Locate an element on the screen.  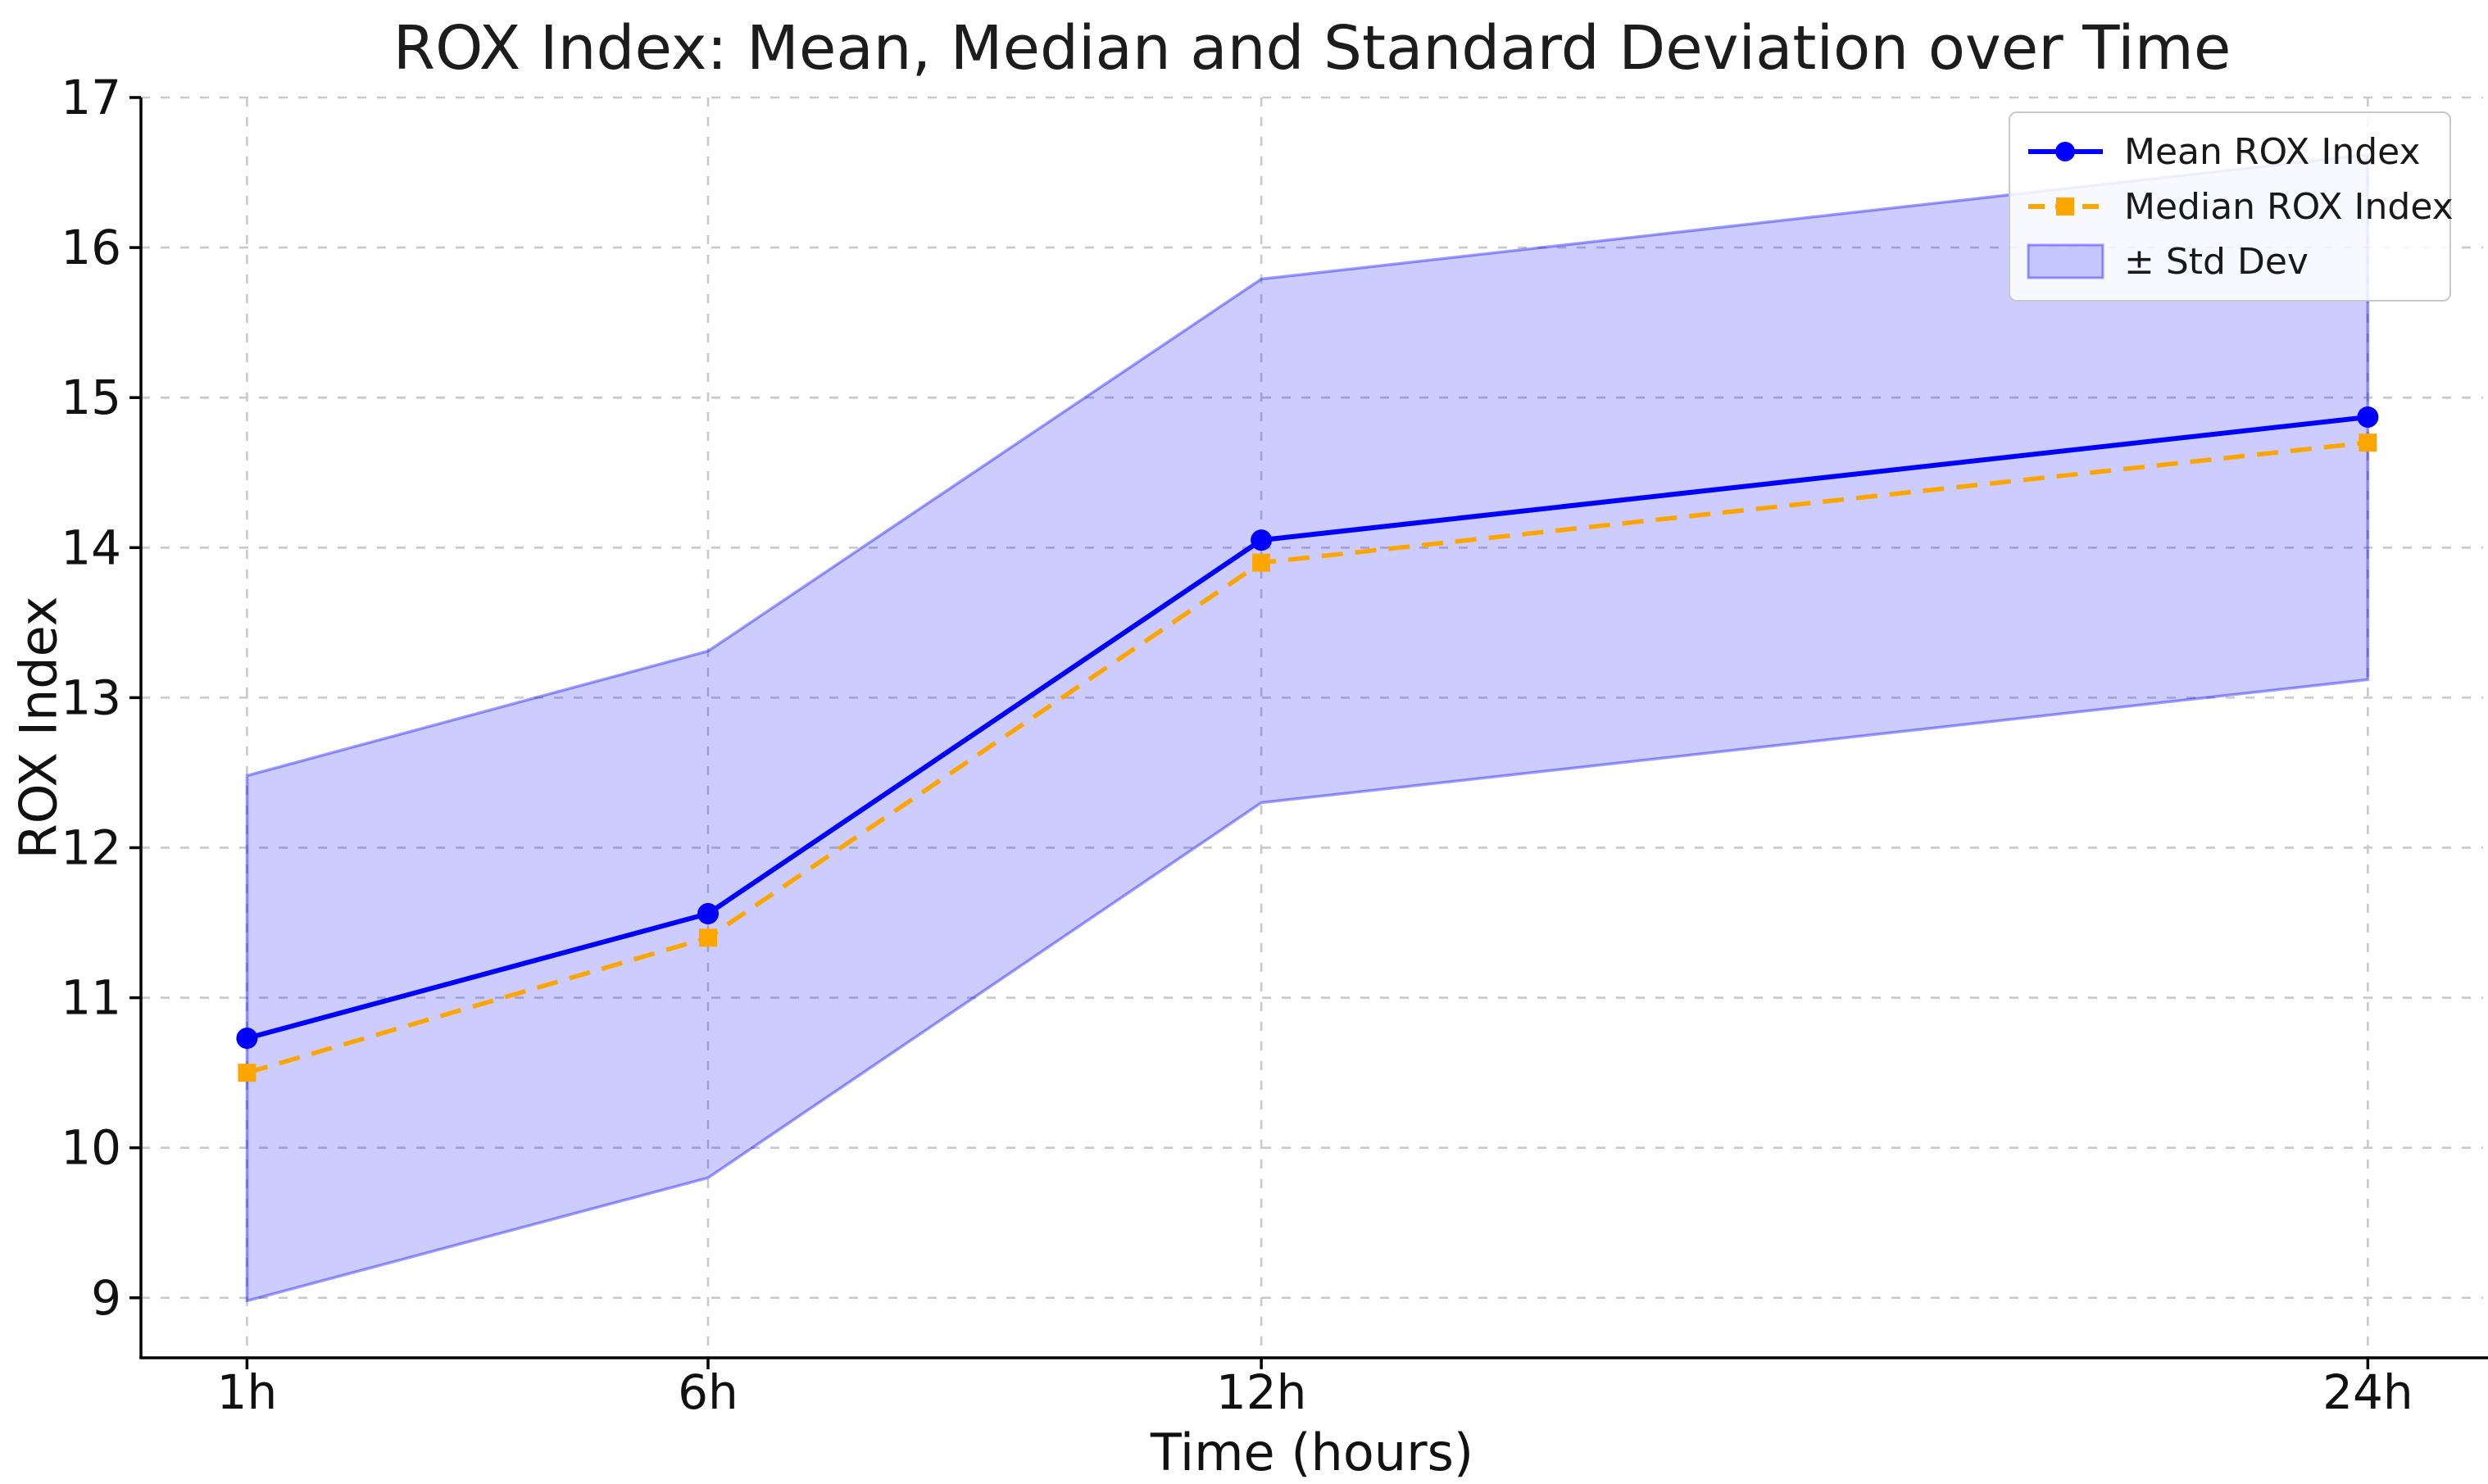
y-tick-label: 16 is located at coordinates (91, 247).